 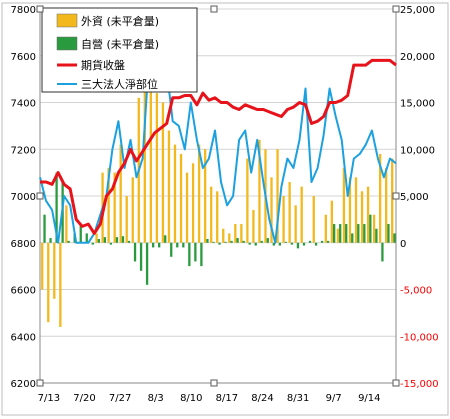 I want to click on left-tick-label: 6200, so click(x=23, y=384).